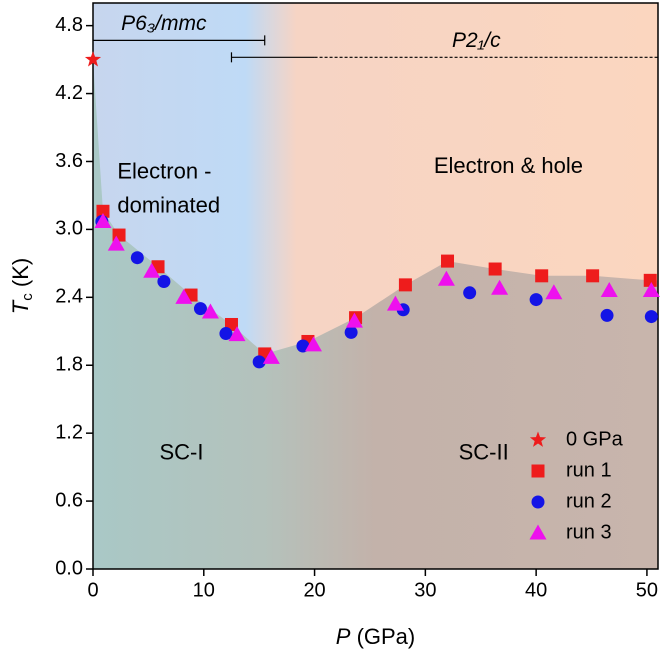  What do you see at coordinates (20, 275) in the screenshot?
I see `y-label-unit: (K)` at bounding box center [20, 275].